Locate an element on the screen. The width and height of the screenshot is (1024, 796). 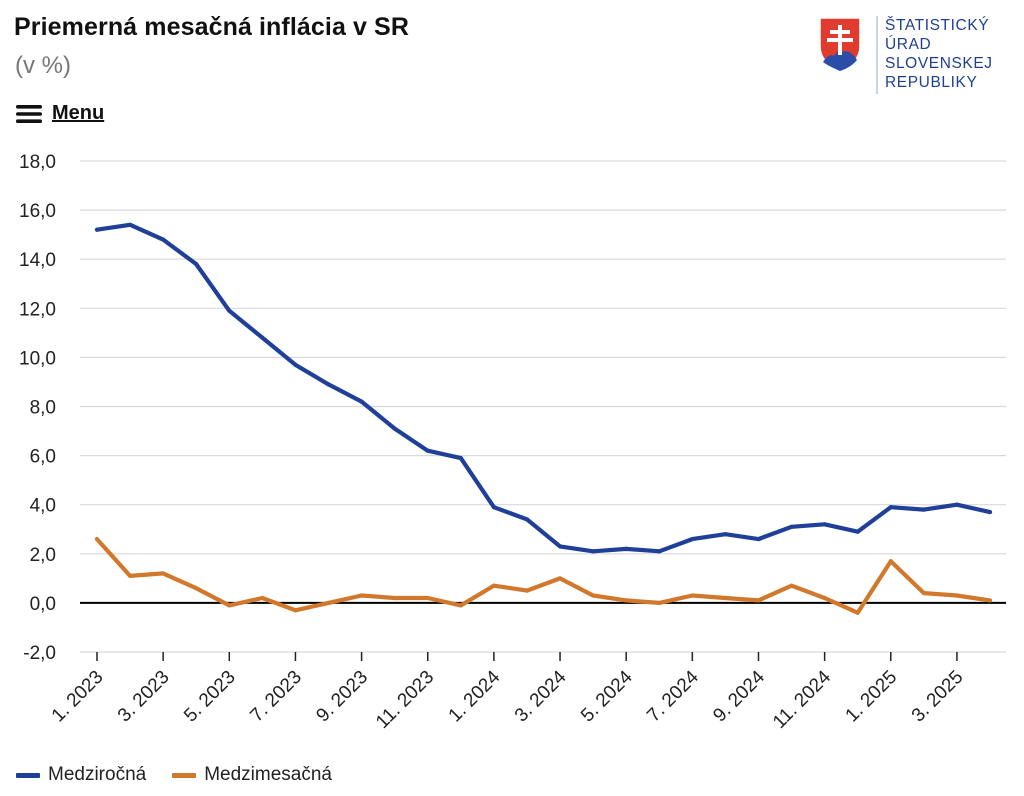
legend-label: Medziročná is located at coordinates (97, 774).